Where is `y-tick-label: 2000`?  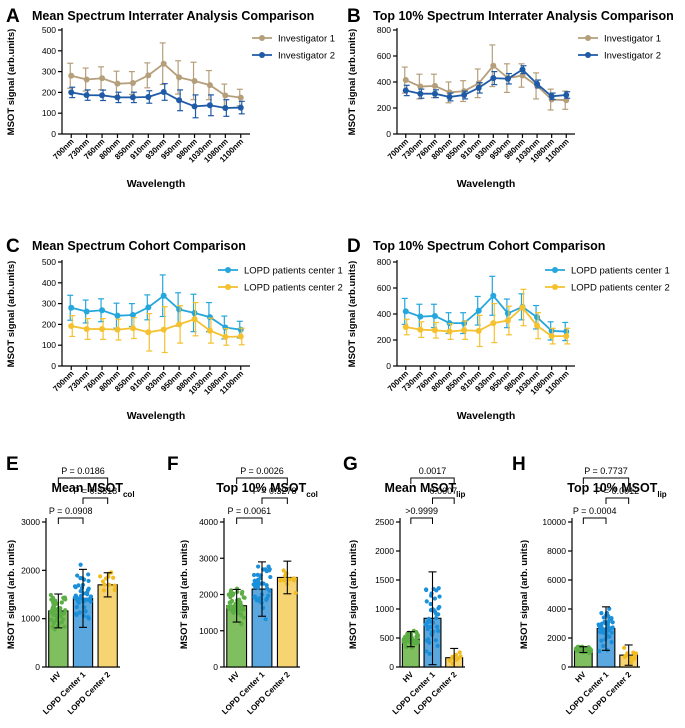 y-tick-label: 2000 is located at coordinates (208, 595).